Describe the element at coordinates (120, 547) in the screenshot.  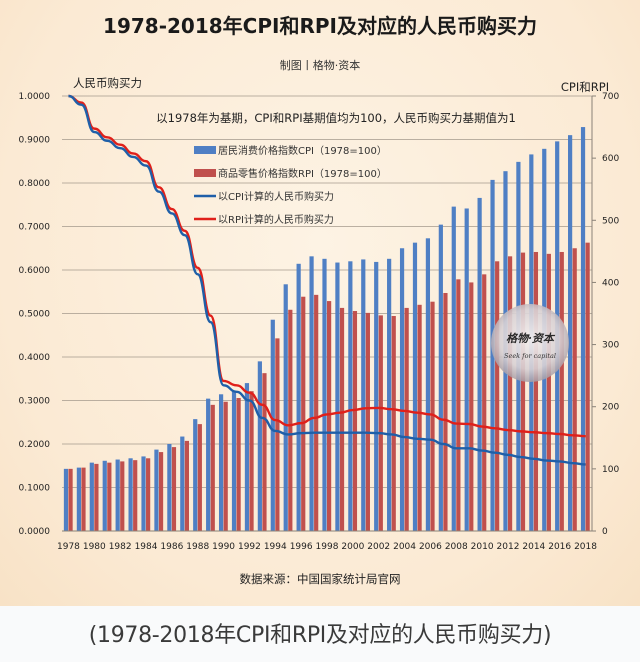
I see `x-tick-label: 1982` at that location.